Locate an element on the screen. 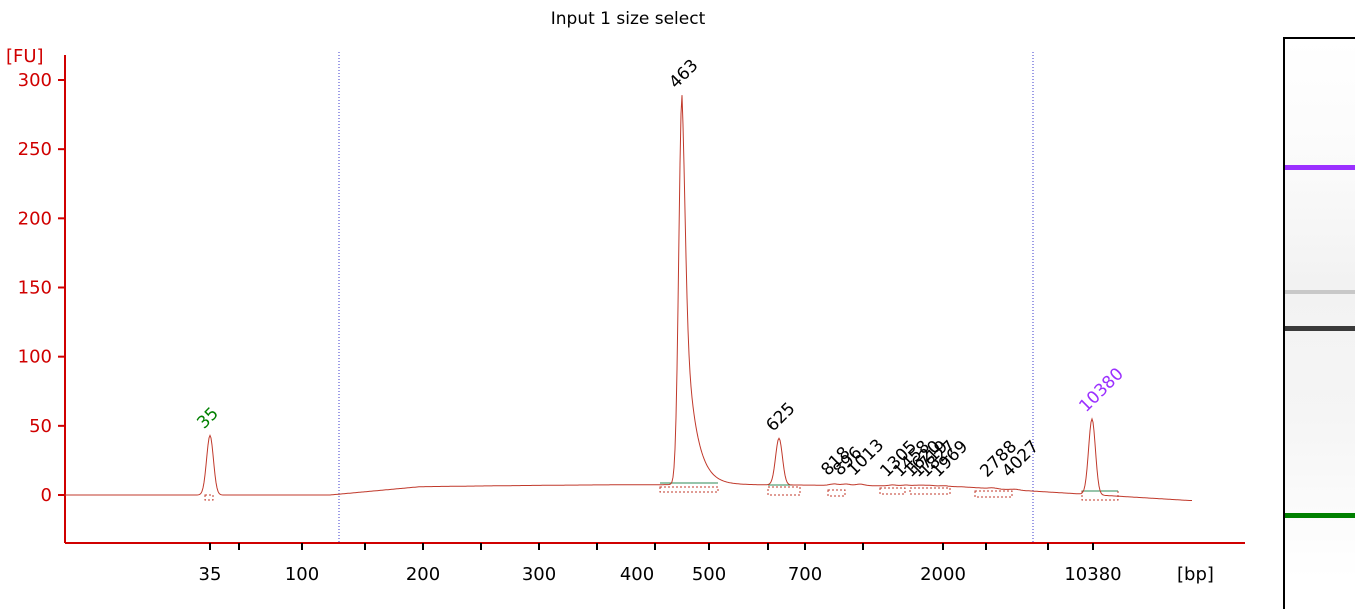  x-tick-label: 300 is located at coordinates (539, 574).